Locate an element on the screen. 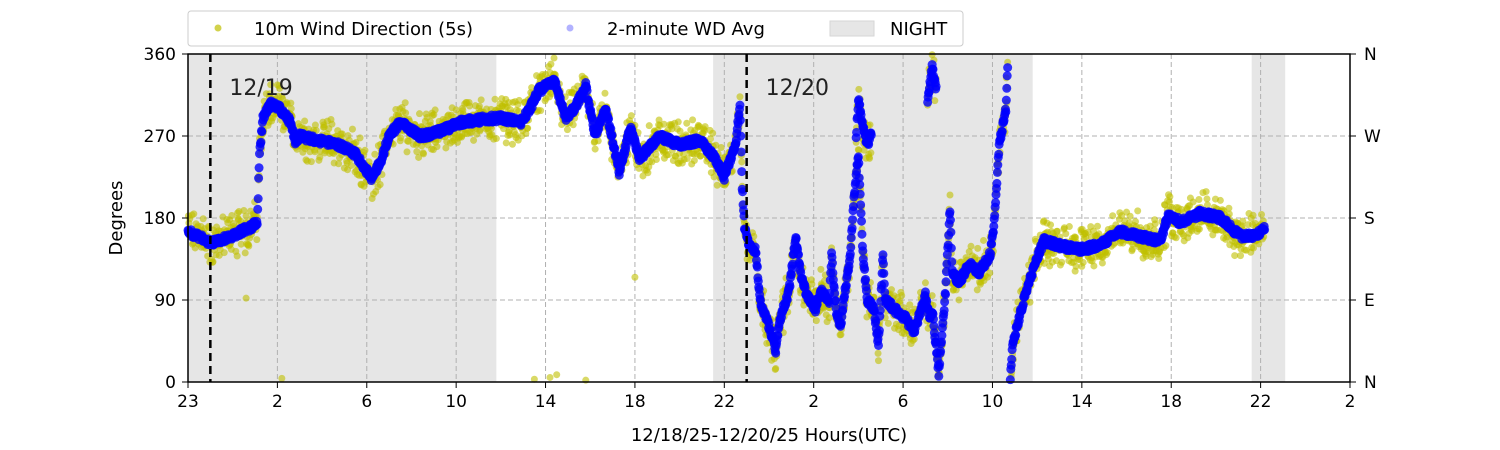 The height and width of the screenshot is (450, 1500). x-tick-label: 22 is located at coordinates (724, 402).